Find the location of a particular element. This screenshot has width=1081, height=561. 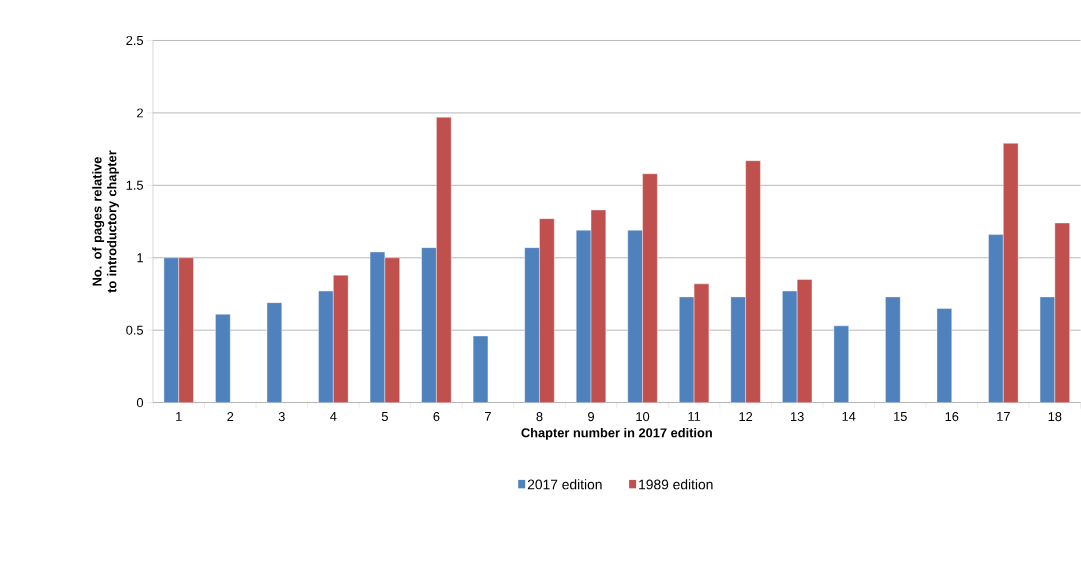

x-tick-label: 9 is located at coordinates (591, 417).